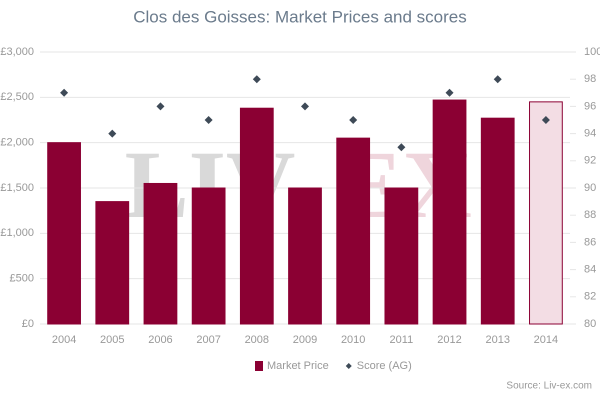 The height and width of the screenshot is (403, 600). Describe the element at coordinates (590, 324) in the screenshot. I see `y2-tick-label: 80` at that location.